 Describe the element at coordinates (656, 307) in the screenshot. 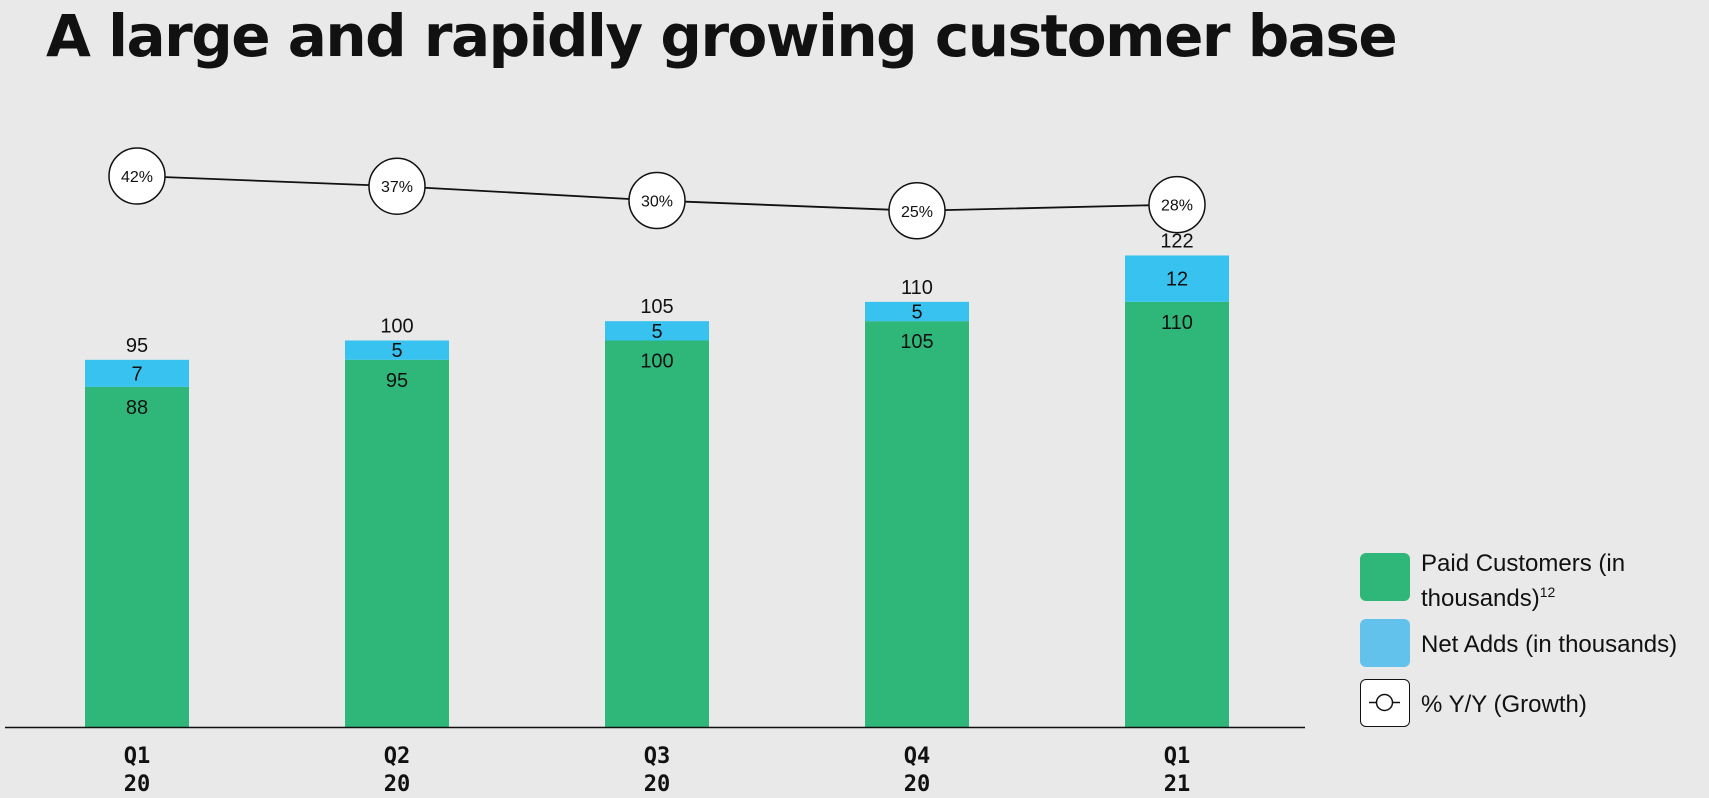

I see `total-label-3: 105` at that location.